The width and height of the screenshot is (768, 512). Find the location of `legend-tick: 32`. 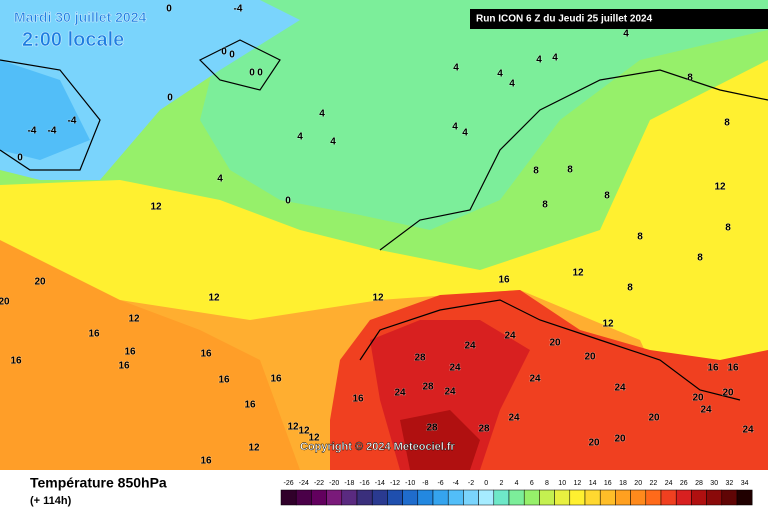

legend-tick: 32 is located at coordinates (730, 483).